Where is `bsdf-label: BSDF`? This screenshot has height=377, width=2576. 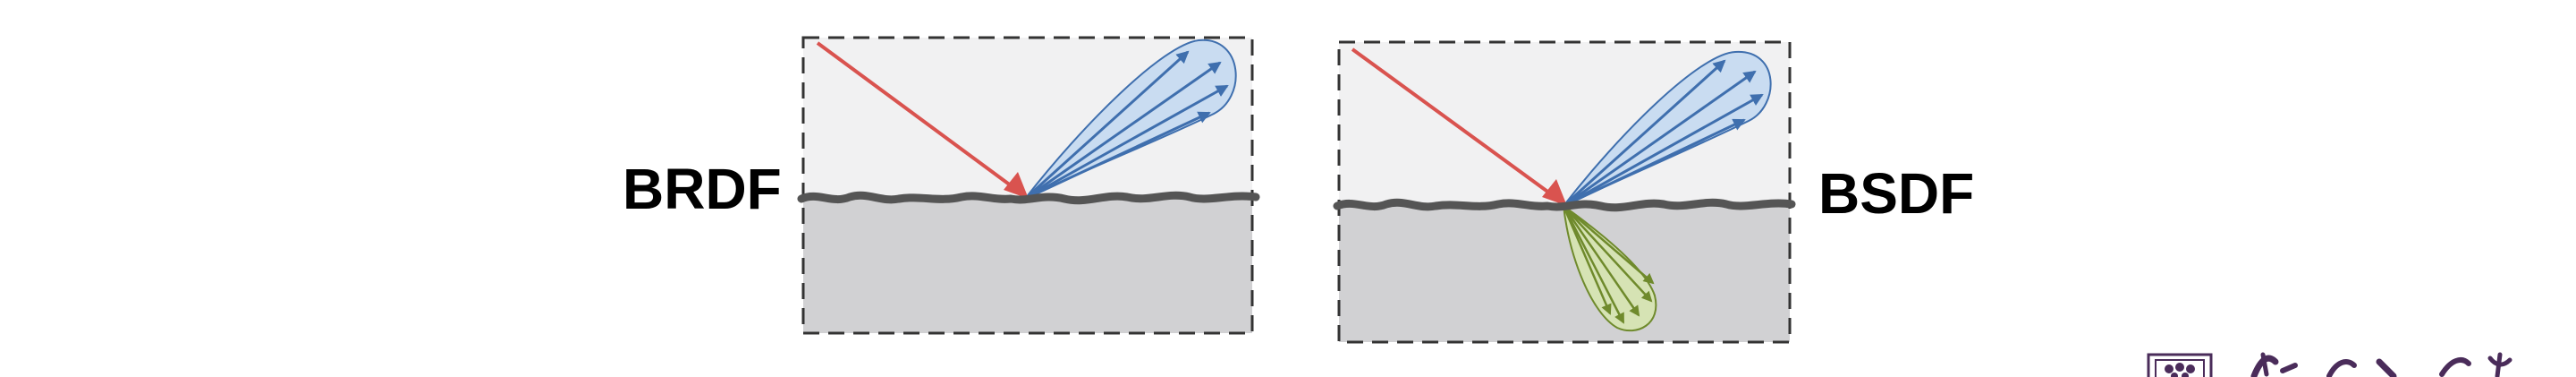 bsdf-label: BSDF is located at coordinates (1896, 193).